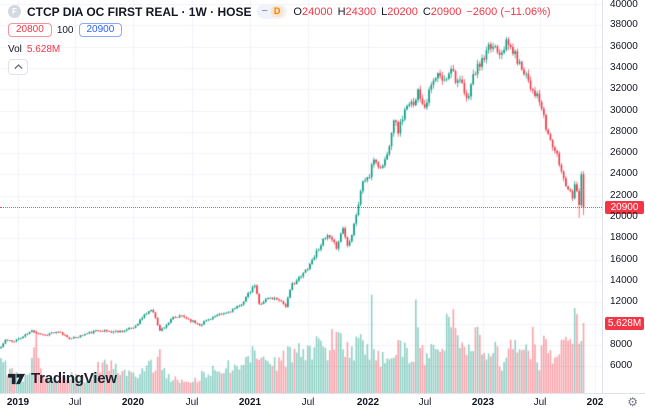 This screenshot has width=645, height=410. I want to click on tradingview-watermark: TradingView, so click(62, 378).